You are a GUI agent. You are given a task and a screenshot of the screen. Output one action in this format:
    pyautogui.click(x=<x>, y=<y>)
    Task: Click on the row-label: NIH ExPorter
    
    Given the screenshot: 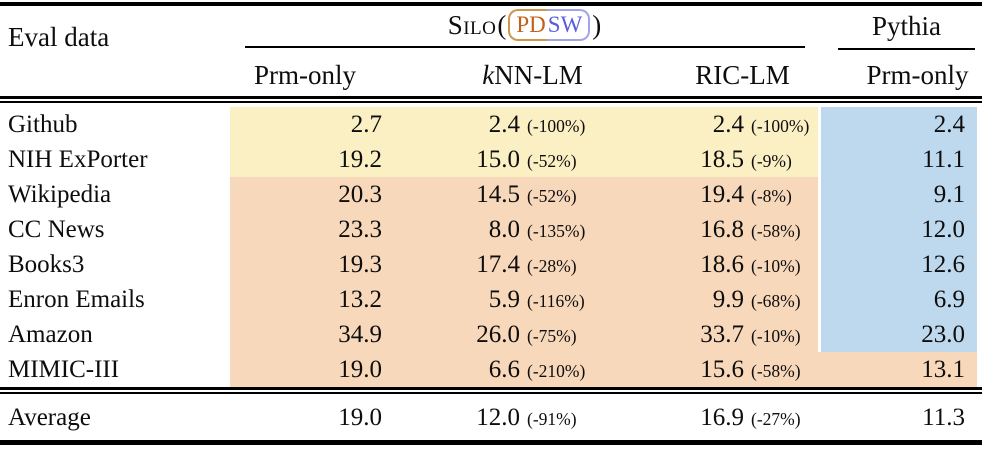 What is the action you would take?
    pyautogui.click(x=78, y=159)
    